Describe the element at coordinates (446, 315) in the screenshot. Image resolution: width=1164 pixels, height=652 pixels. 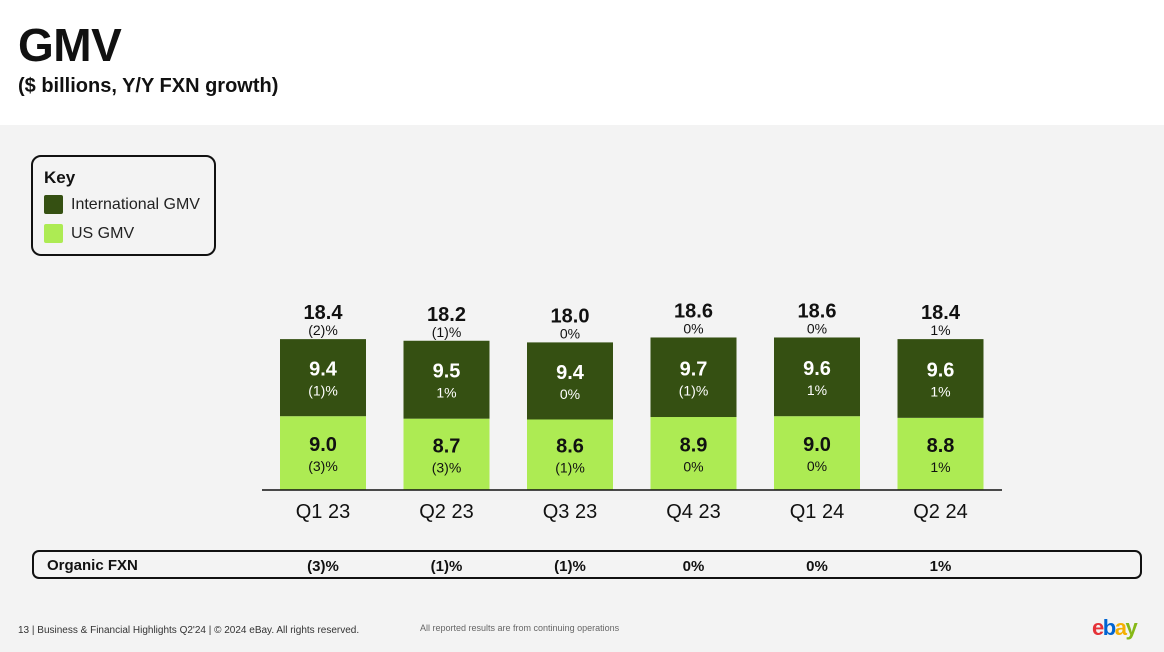
I see `data-label-total-value: 18.2` at that location.